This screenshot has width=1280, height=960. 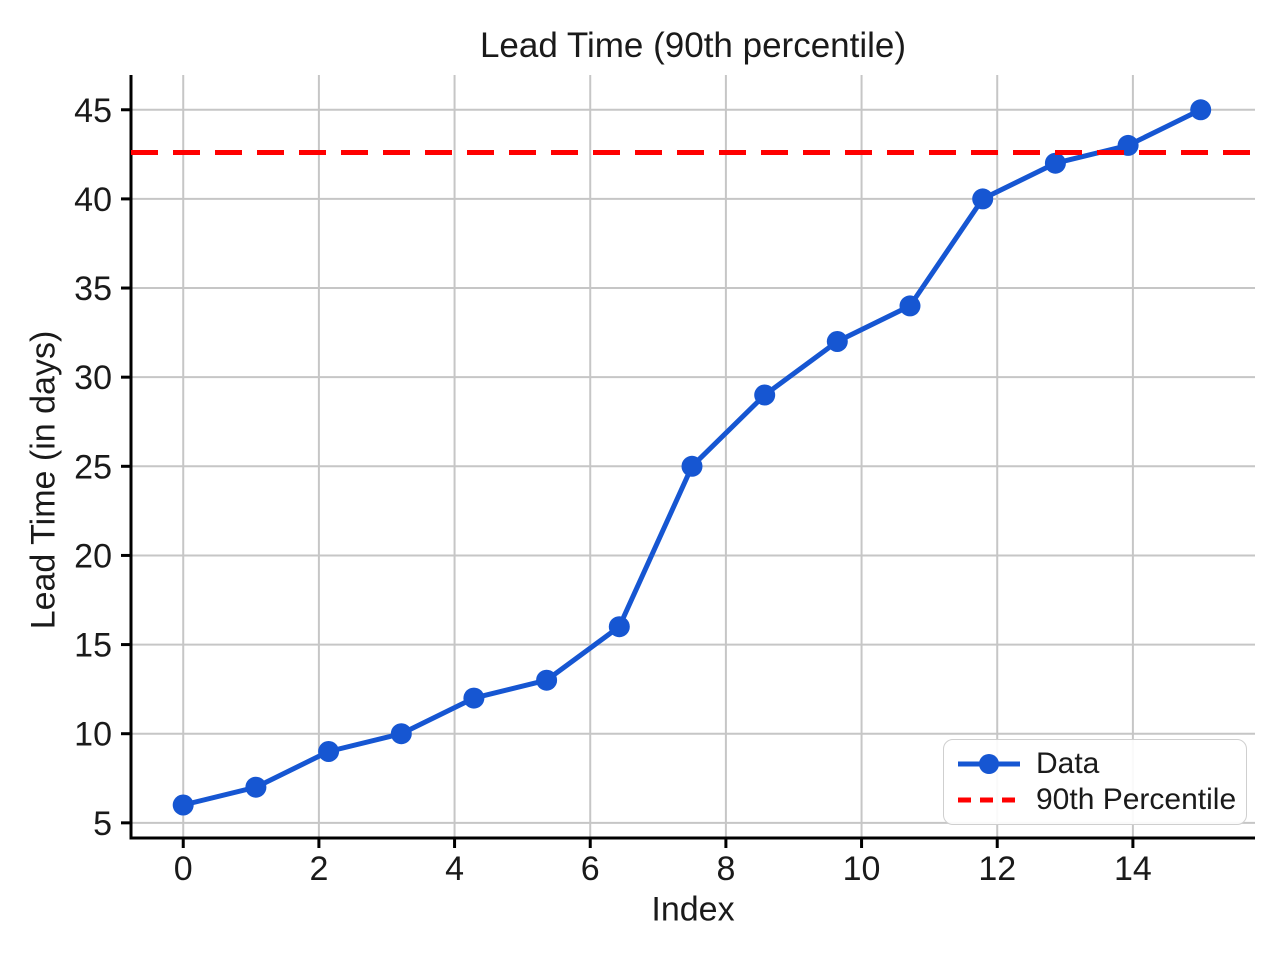 What do you see at coordinates (1068, 763) in the screenshot?
I see `legend-label-data: Data` at bounding box center [1068, 763].